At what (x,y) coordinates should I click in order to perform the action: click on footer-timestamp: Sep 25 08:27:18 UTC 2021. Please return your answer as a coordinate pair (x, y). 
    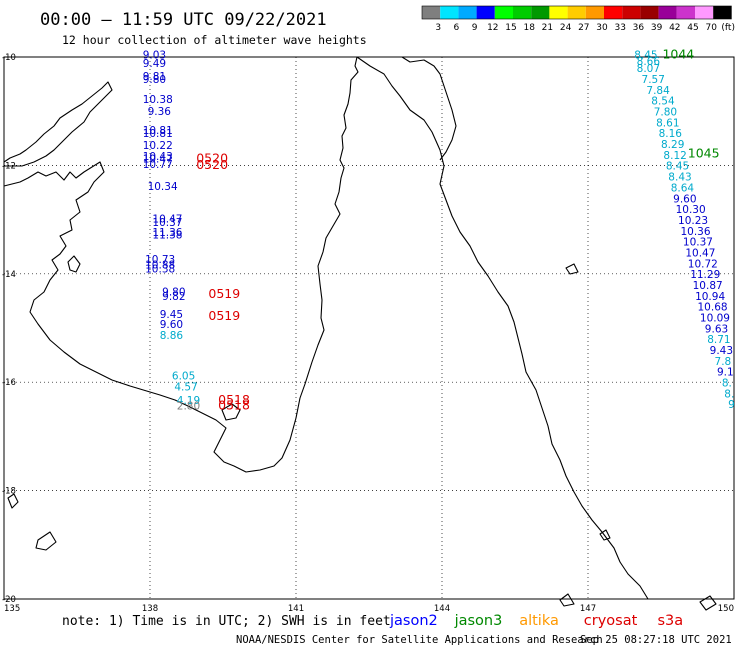
    Looking at the image, I should click on (656, 640).